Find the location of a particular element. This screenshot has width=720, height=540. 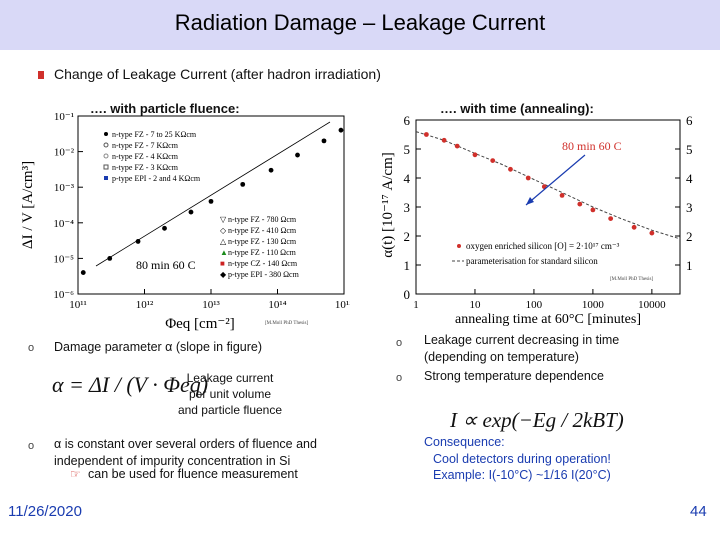

formula-note-line1: Leakage current is located at coordinates (230, 378).